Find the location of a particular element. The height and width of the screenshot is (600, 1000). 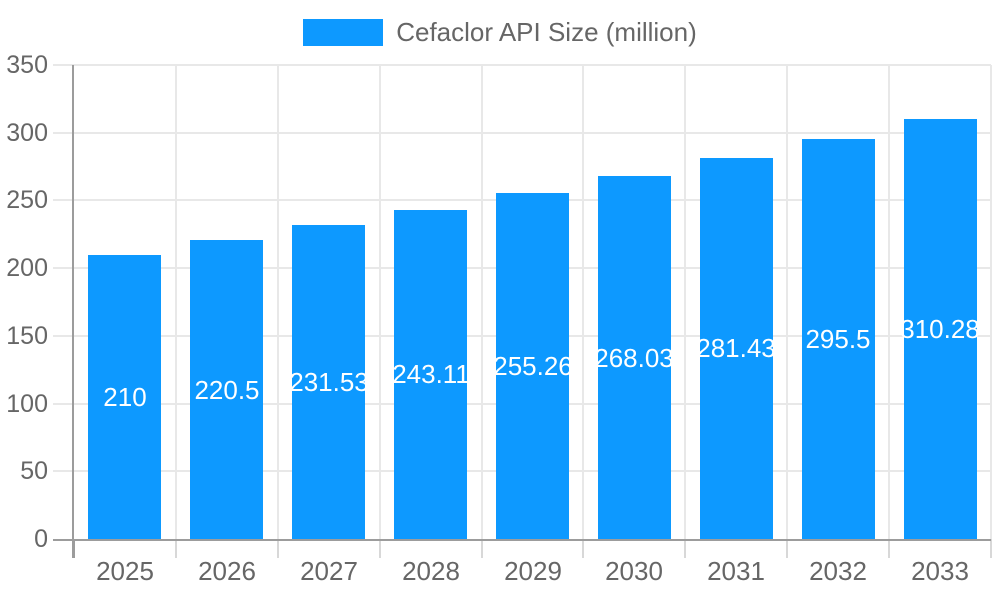

bar-value-label: 295.5 is located at coordinates (838, 339).